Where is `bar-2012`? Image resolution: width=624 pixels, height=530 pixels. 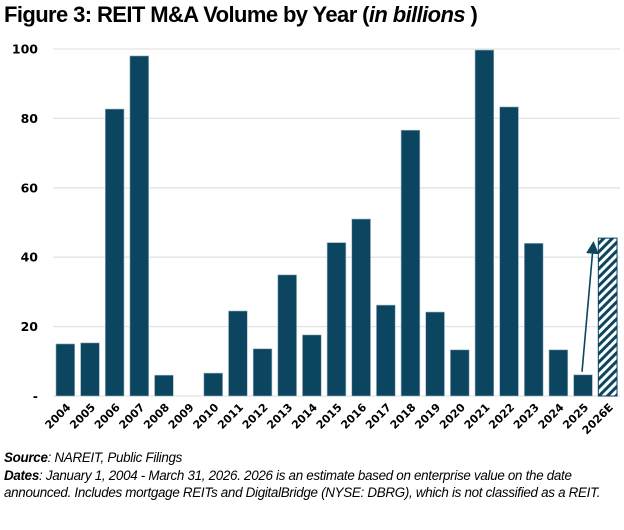 bar-2012 is located at coordinates (262, 372).